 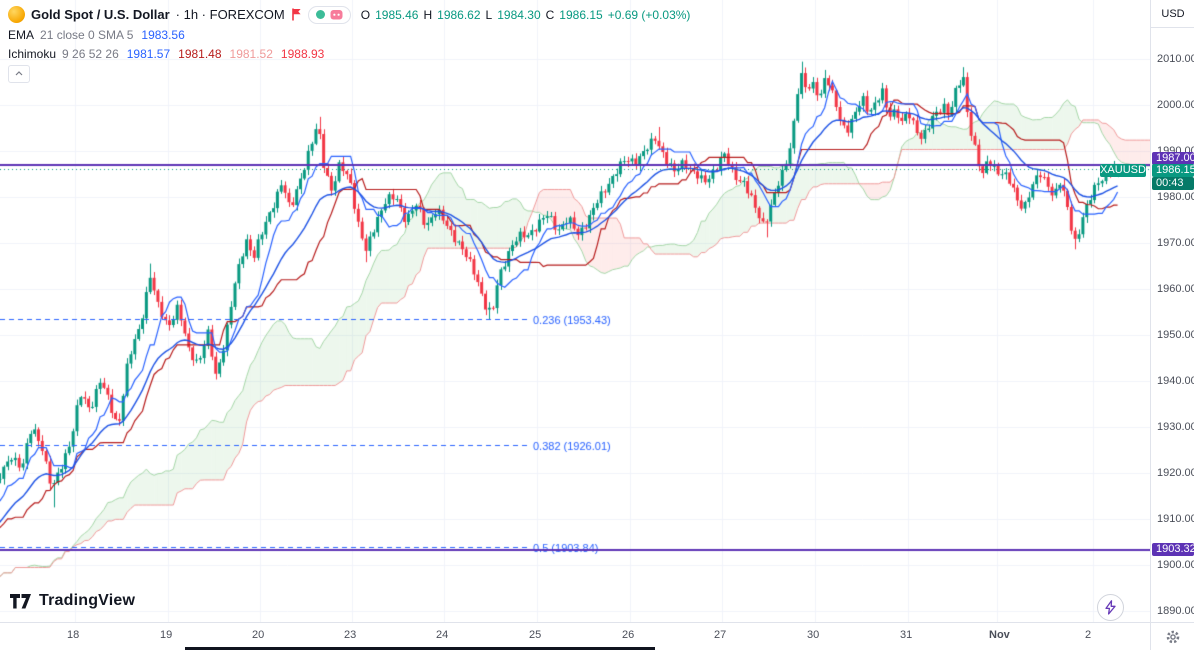 What do you see at coordinates (1172, 14) in the screenshot?
I see `currency-label: USD` at bounding box center [1172, 14].